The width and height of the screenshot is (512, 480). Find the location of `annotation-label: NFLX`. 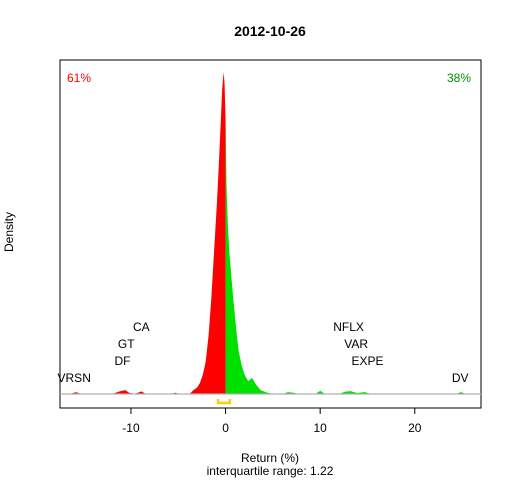

annotation-label: NFLX is located at coordinates (348, 327).